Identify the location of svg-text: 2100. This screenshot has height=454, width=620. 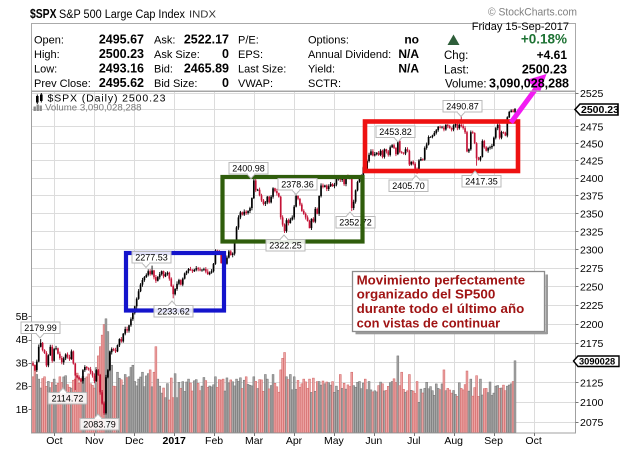
(592, 403).